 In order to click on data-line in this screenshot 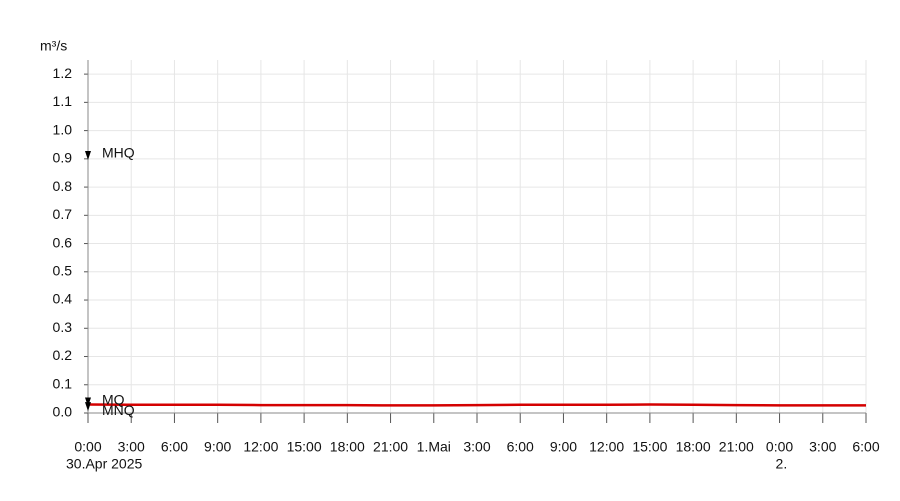, I will do `click(476, 405)`.